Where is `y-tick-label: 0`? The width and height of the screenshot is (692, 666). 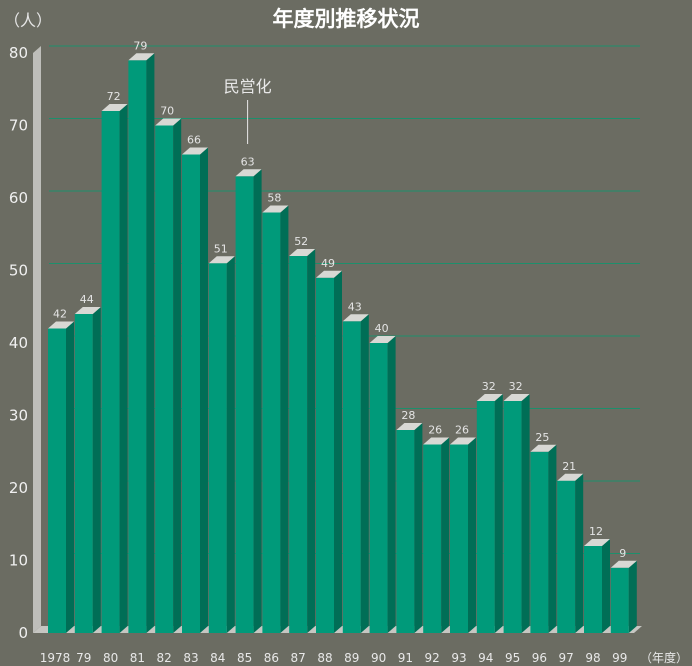
y-tick-label: 0 is located at coordinates (23, 633).